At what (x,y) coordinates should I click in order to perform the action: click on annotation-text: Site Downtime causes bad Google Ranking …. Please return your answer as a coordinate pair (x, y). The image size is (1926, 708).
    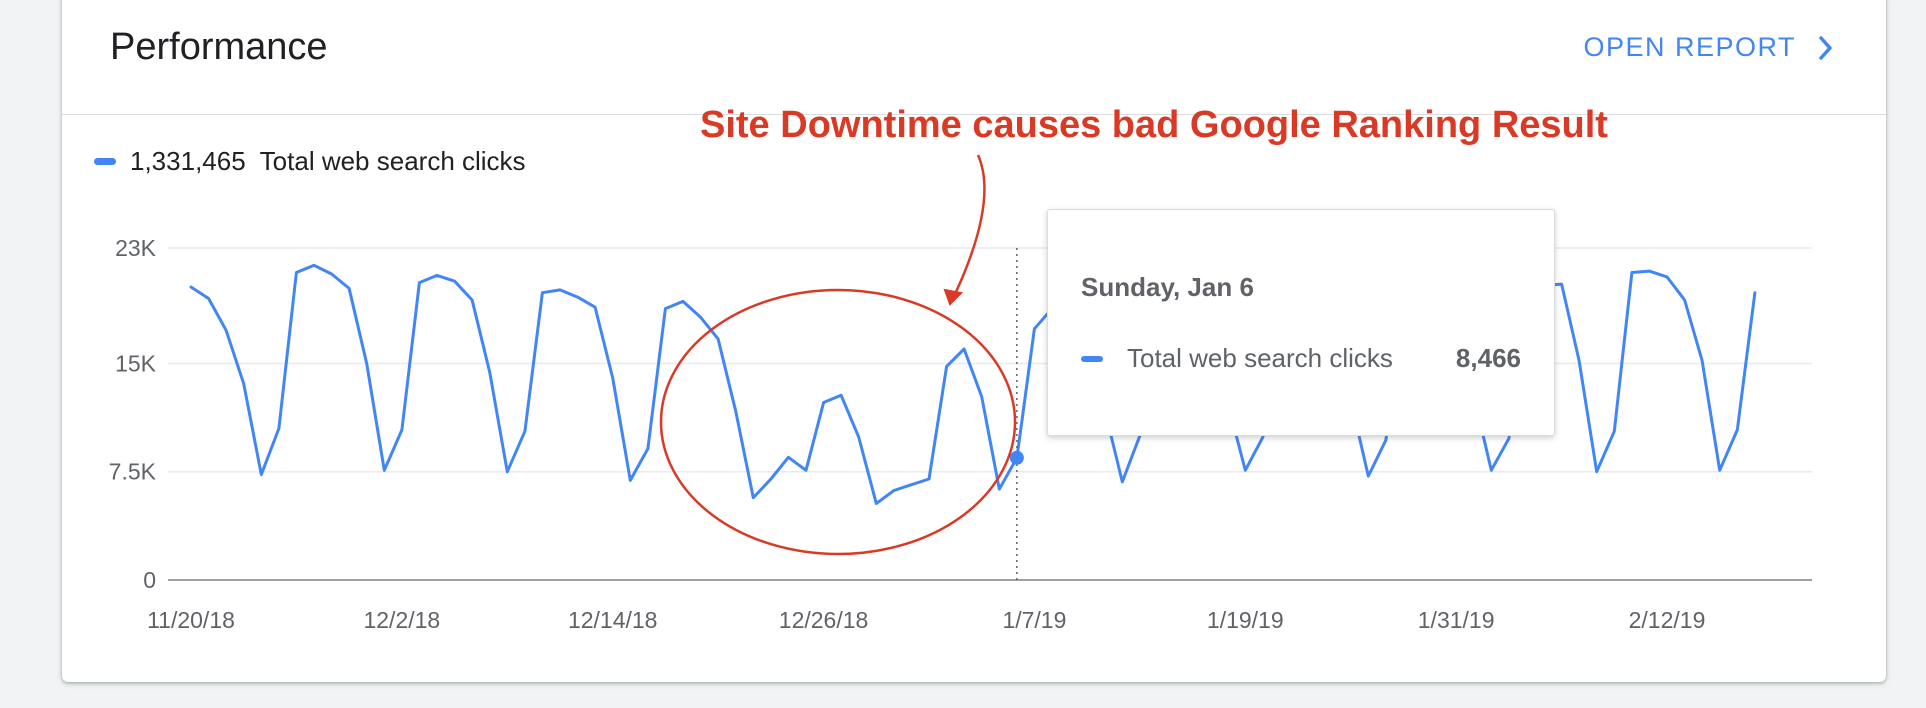
    Looking at the image, I should click on (1154, 125).